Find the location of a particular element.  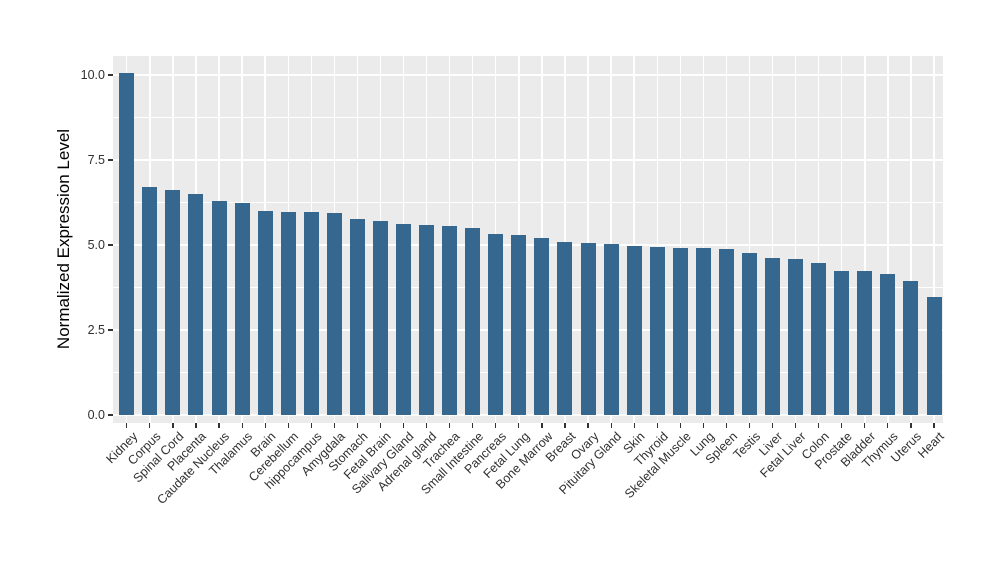

y-tick-label: 7.5 is located at coordinates (96, 160).